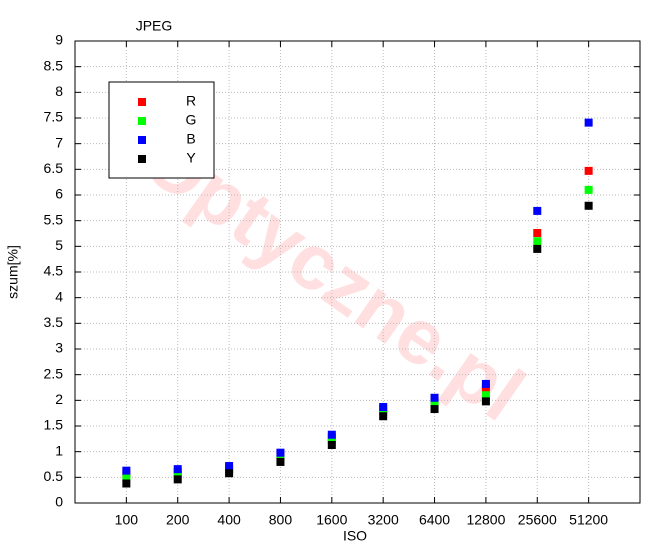 The image size is (670, 550). Describe the element at coordinates (59, 142) in the screenshot. I see `y-tick-label: 7` at that location.